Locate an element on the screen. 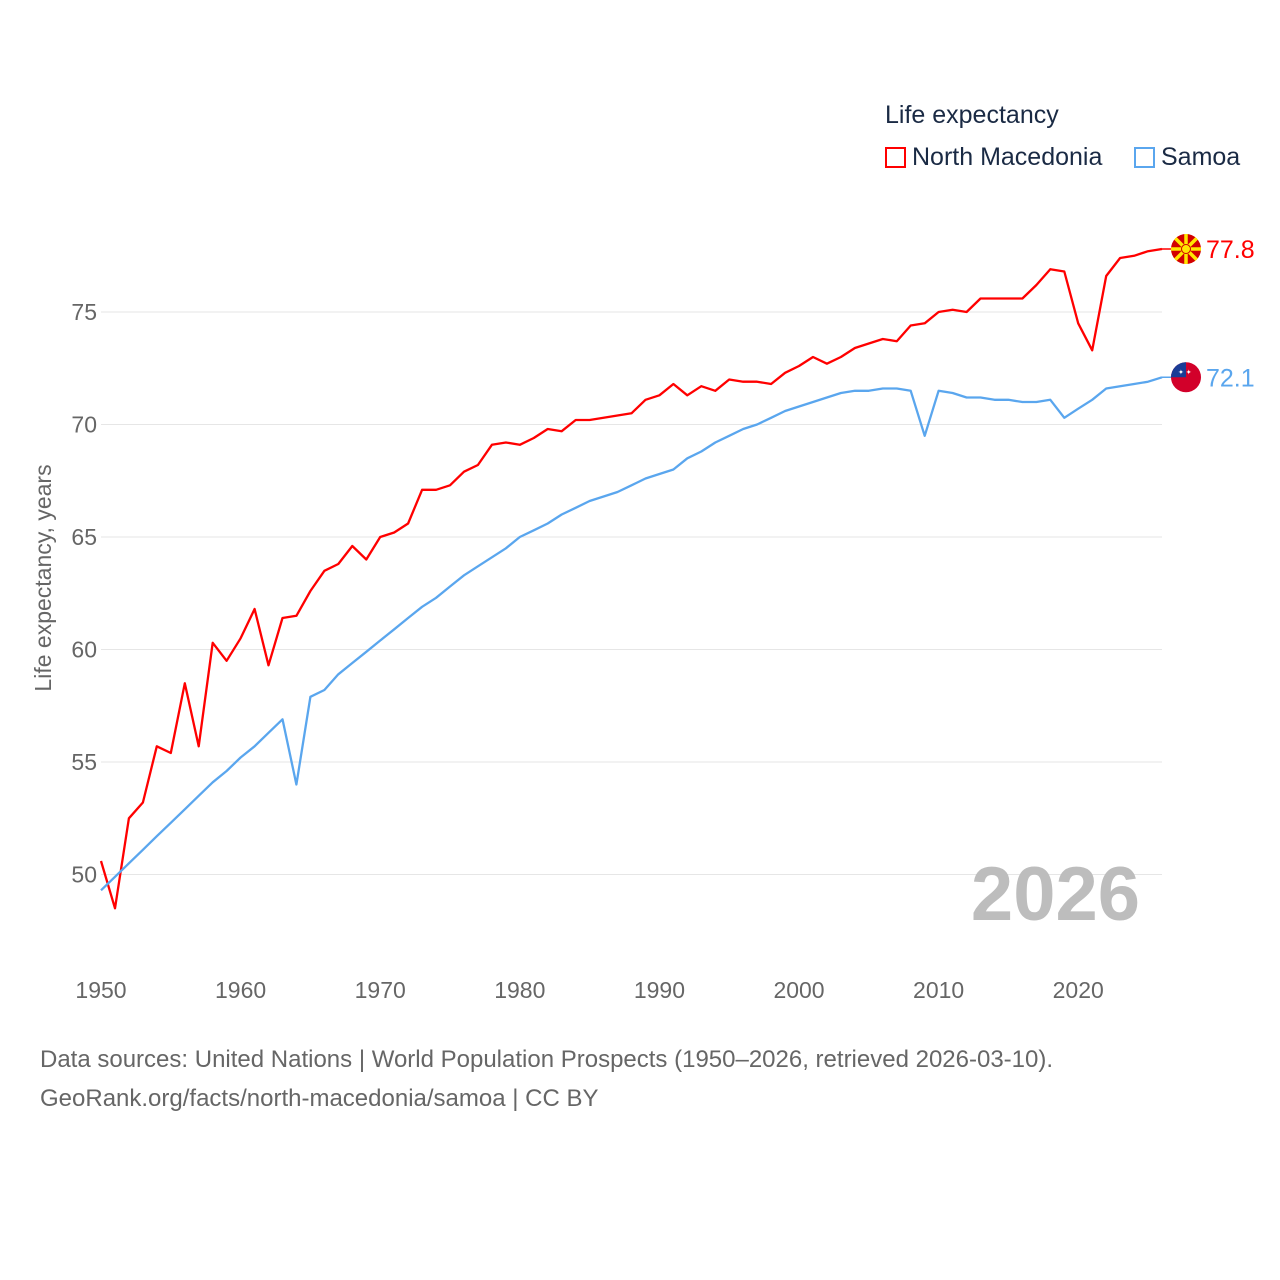  year-watermark: 2026 is located at coordinates (1055, 894).